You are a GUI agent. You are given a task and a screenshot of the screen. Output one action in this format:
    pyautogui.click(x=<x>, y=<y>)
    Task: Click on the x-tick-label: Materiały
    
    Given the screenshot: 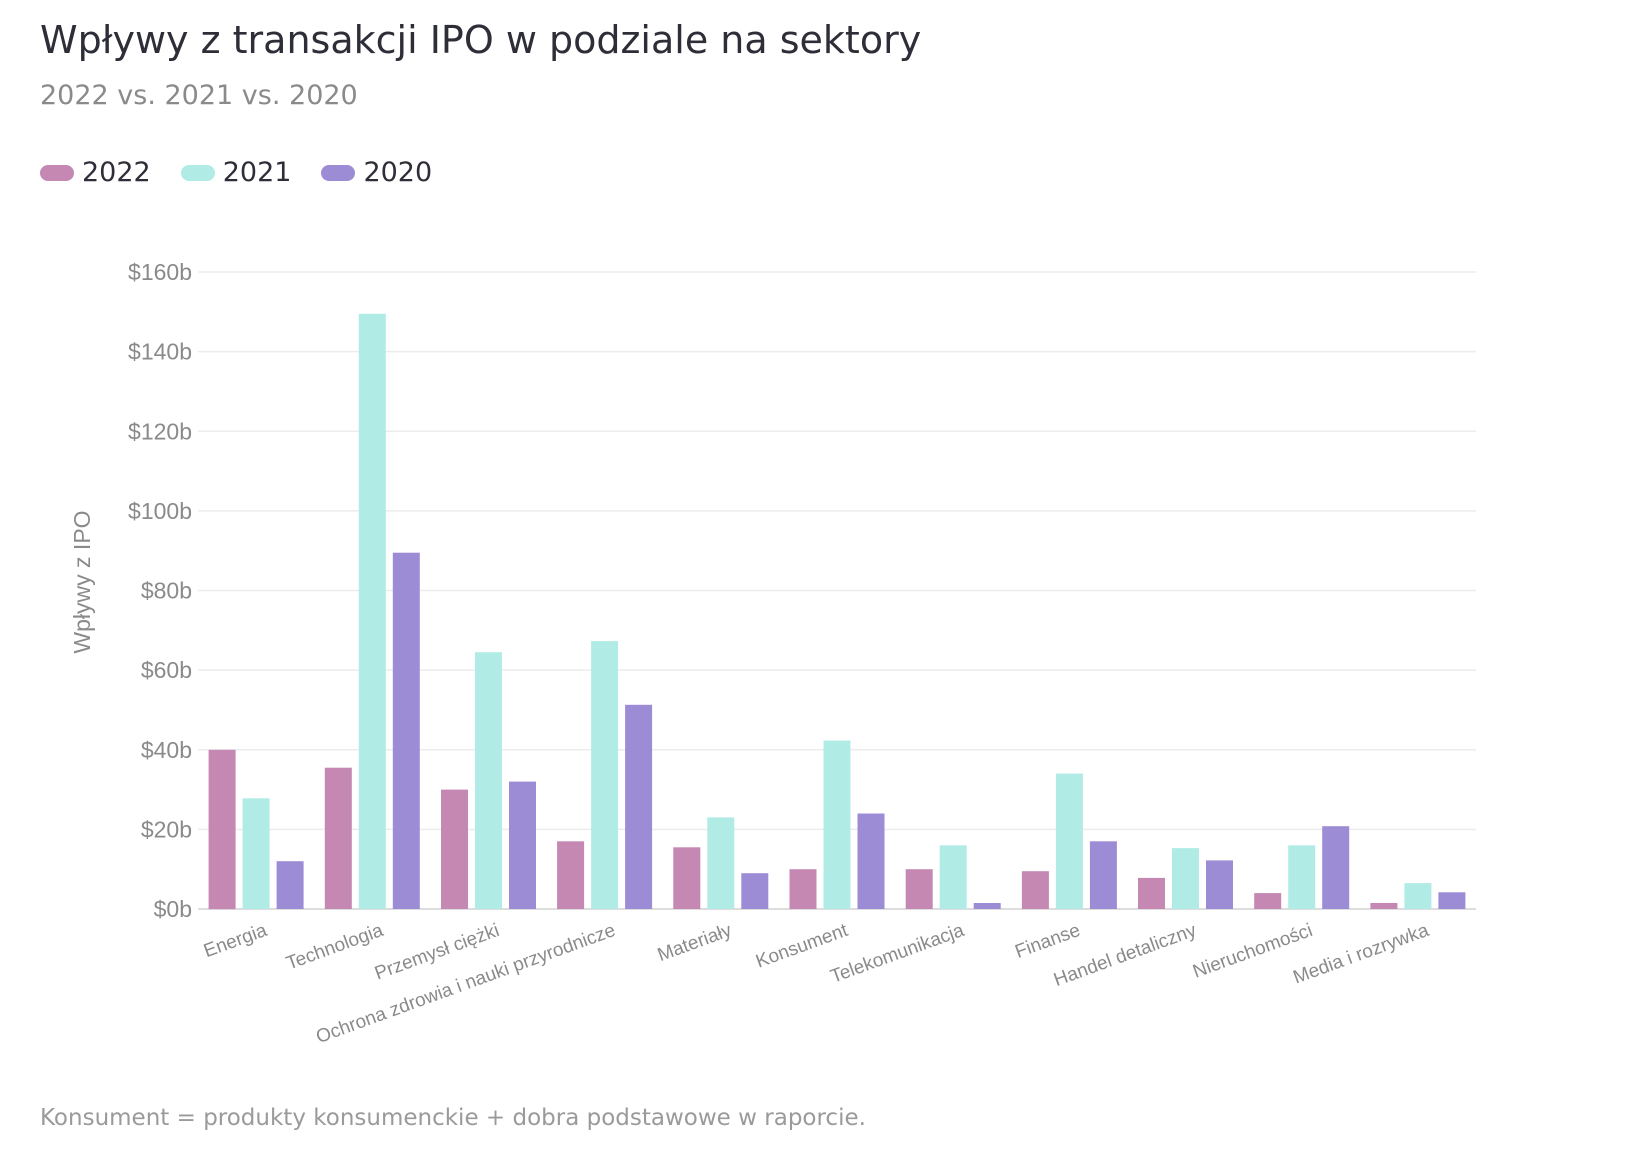 What is the action you would take?
    pyautogui.click(x=695, y=943)
    